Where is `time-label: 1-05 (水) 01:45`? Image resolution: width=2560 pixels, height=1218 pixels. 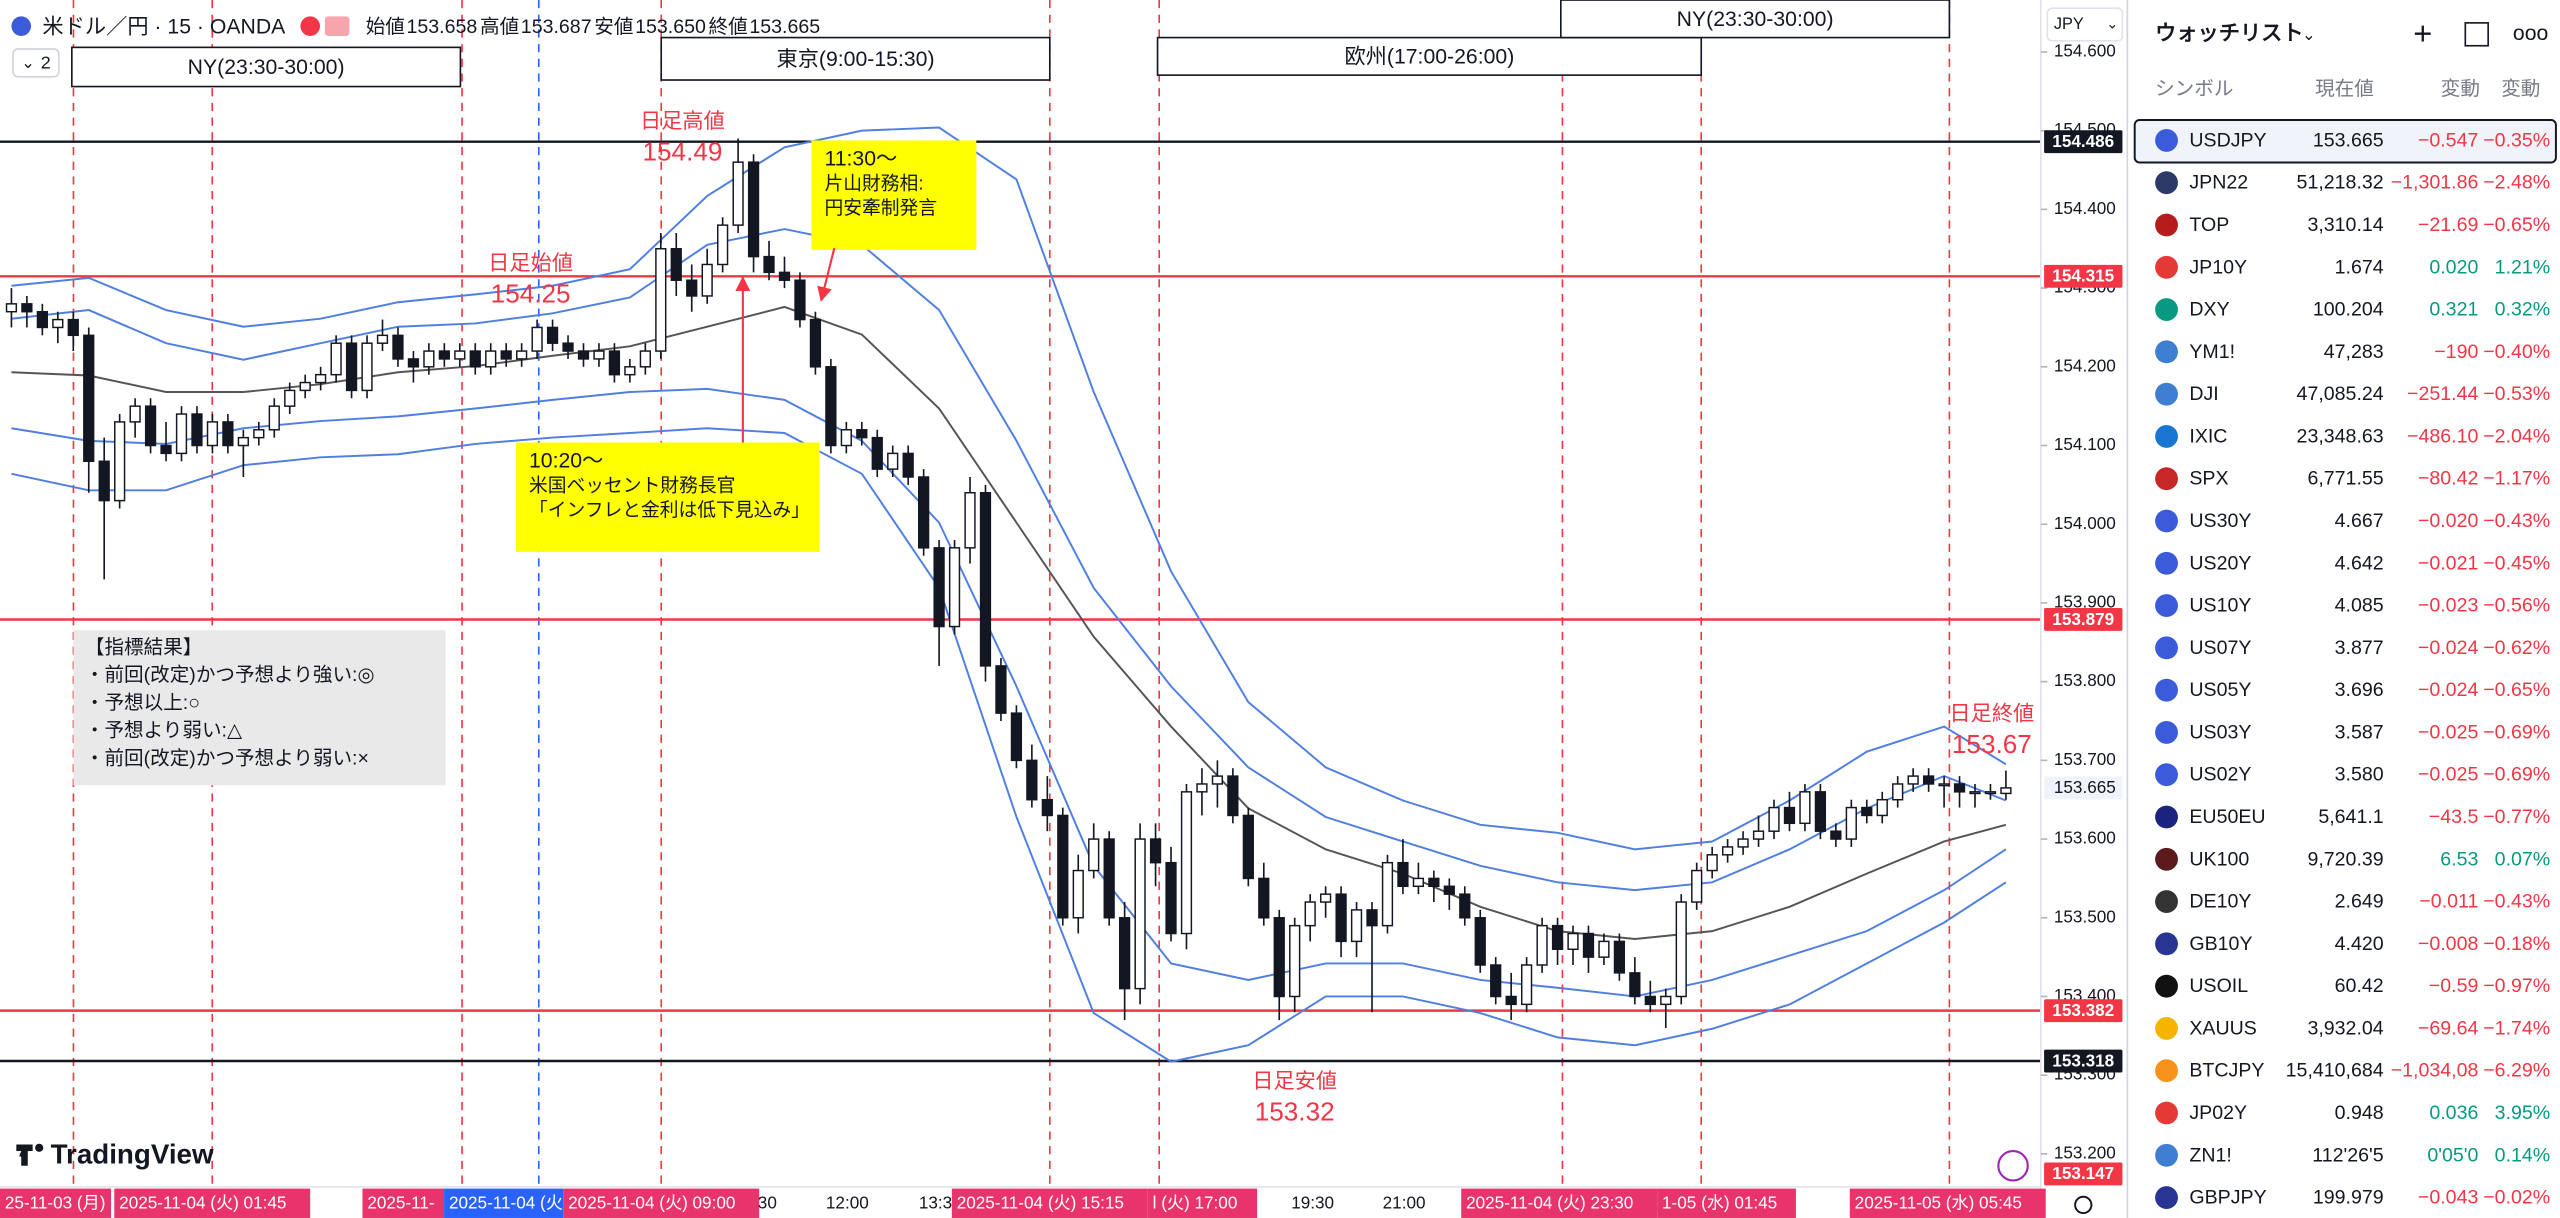 time-label: 1-05 (水) 01:45 is located at coordinates (1719, 1203).